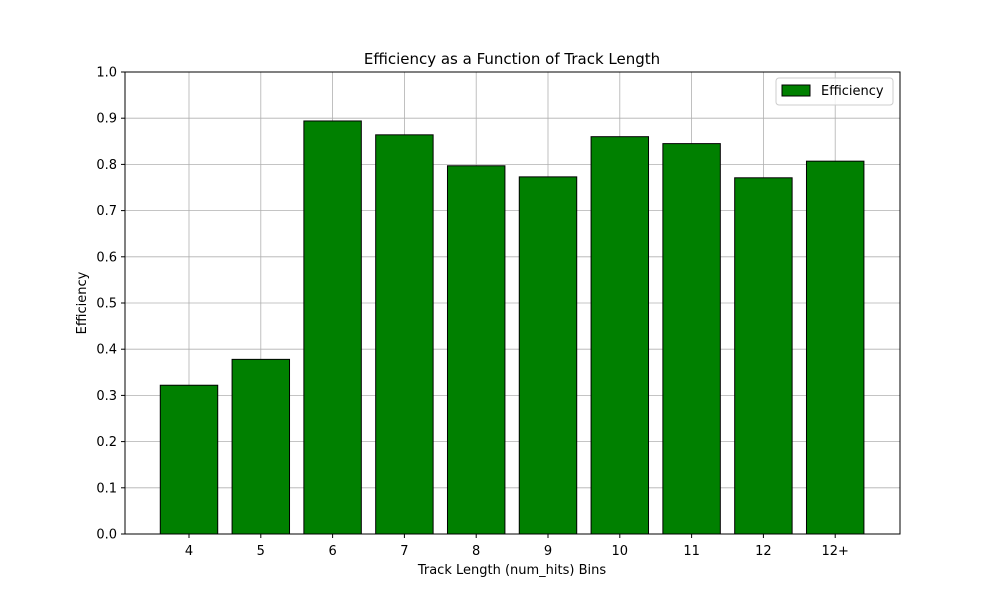  What do you see at coordinates (404, 551) in the screenshot?
I see `x-tick-label: 7` at bounding box center [404, 551].